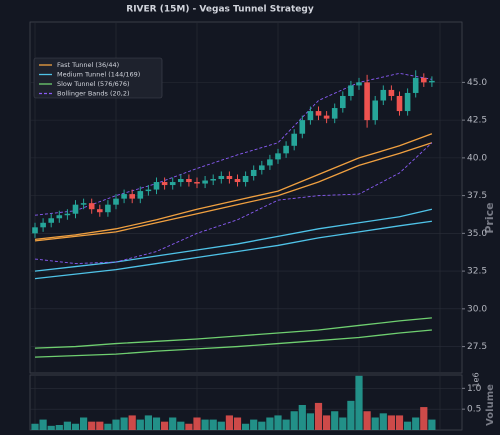 The image size is (500, 435). I want to click on y-axis-label: Price, so click(489, 217).